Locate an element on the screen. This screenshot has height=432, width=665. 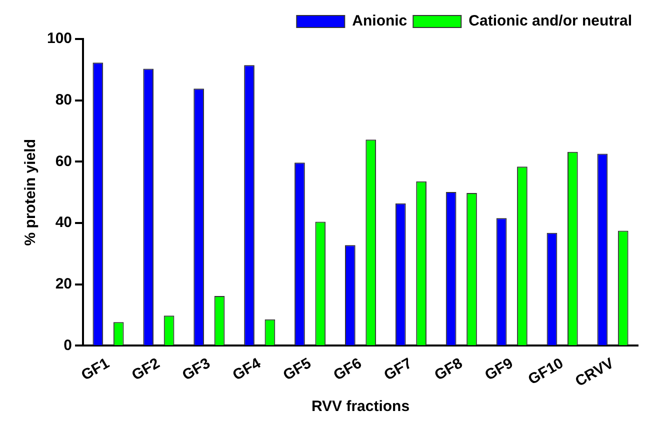
y-axis-title: % protein yield is located at coordinates (31, 192).